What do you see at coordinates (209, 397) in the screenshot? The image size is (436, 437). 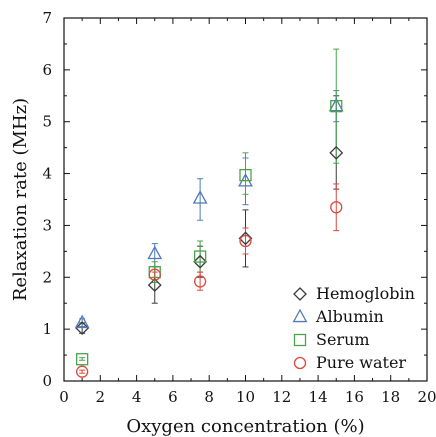 I see `x-tick-label: 8` at bounding box center [209, 397].